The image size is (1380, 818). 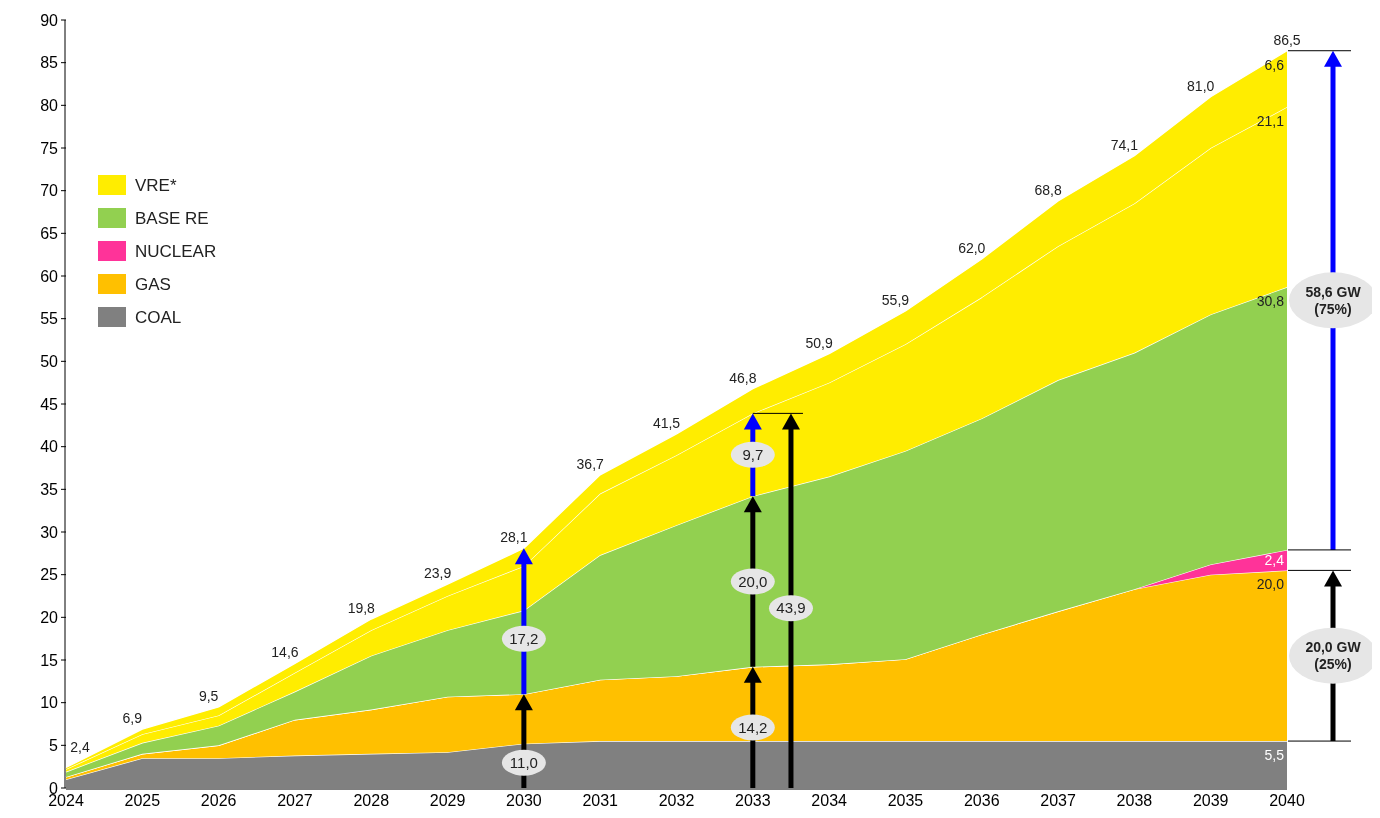 I want to click on x-tick-label: 2031, so click(x=600, y=800).